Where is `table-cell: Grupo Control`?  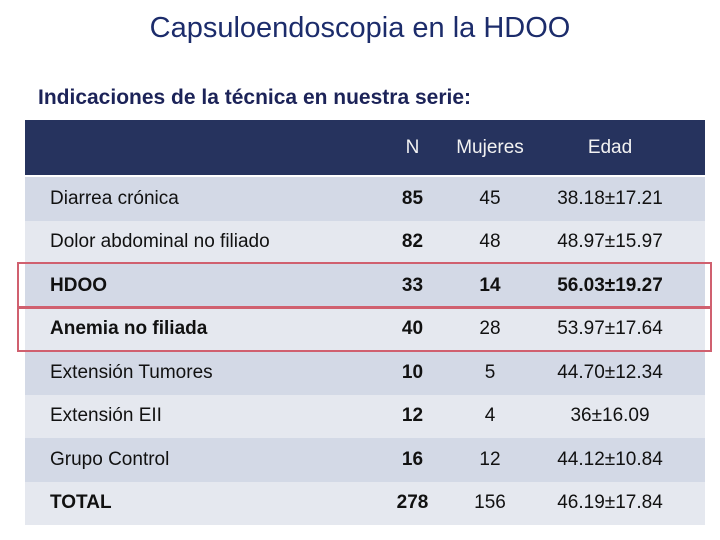
table-cell: Grupo Control is located at coordinates (110, 459).